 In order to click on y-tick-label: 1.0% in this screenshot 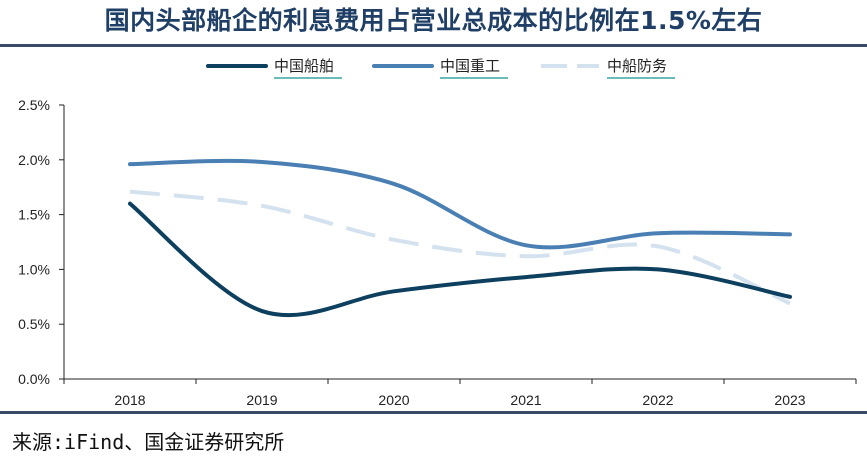, I will do `click(34, 269)`.